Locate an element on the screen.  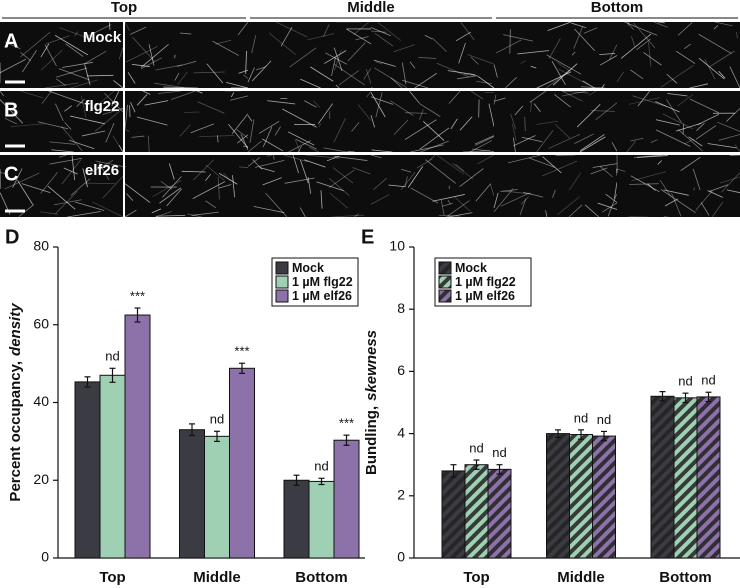
panel-label: E is located at coordinates (367, 237).